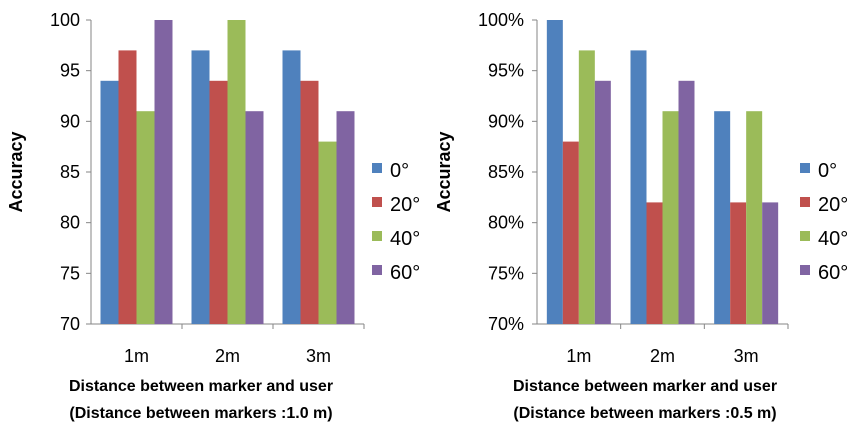 The width and height of the screenshot is (861, 432). I want to click on x-axis-sublabel: (Distance between markers :1.0 m), so click(200, 413).